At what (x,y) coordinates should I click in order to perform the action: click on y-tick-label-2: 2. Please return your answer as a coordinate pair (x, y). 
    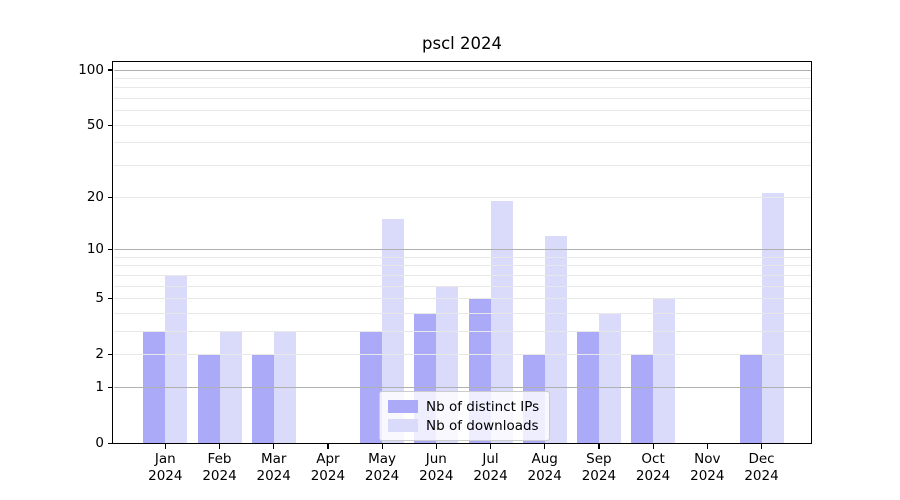
    Looking at the image, I should click on (99, 354).